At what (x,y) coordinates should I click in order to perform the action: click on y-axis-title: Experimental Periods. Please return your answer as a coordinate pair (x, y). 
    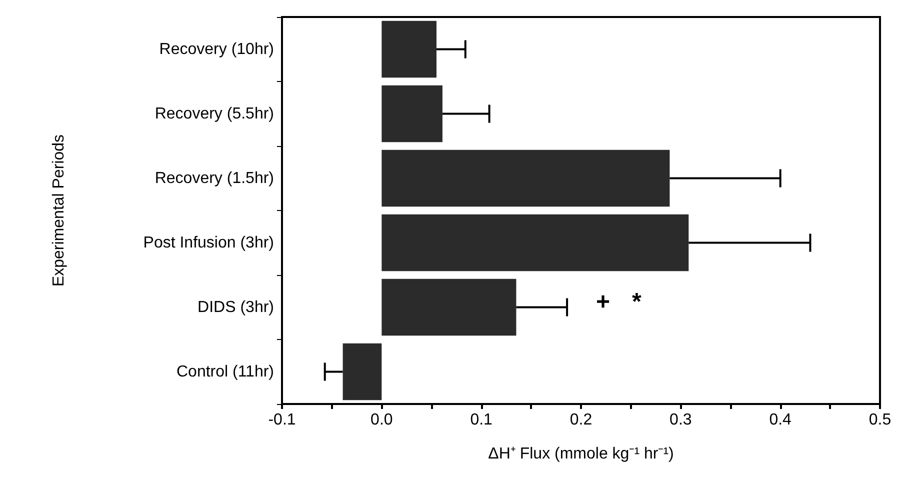
    Looking at the image, I should click on (59, 210).